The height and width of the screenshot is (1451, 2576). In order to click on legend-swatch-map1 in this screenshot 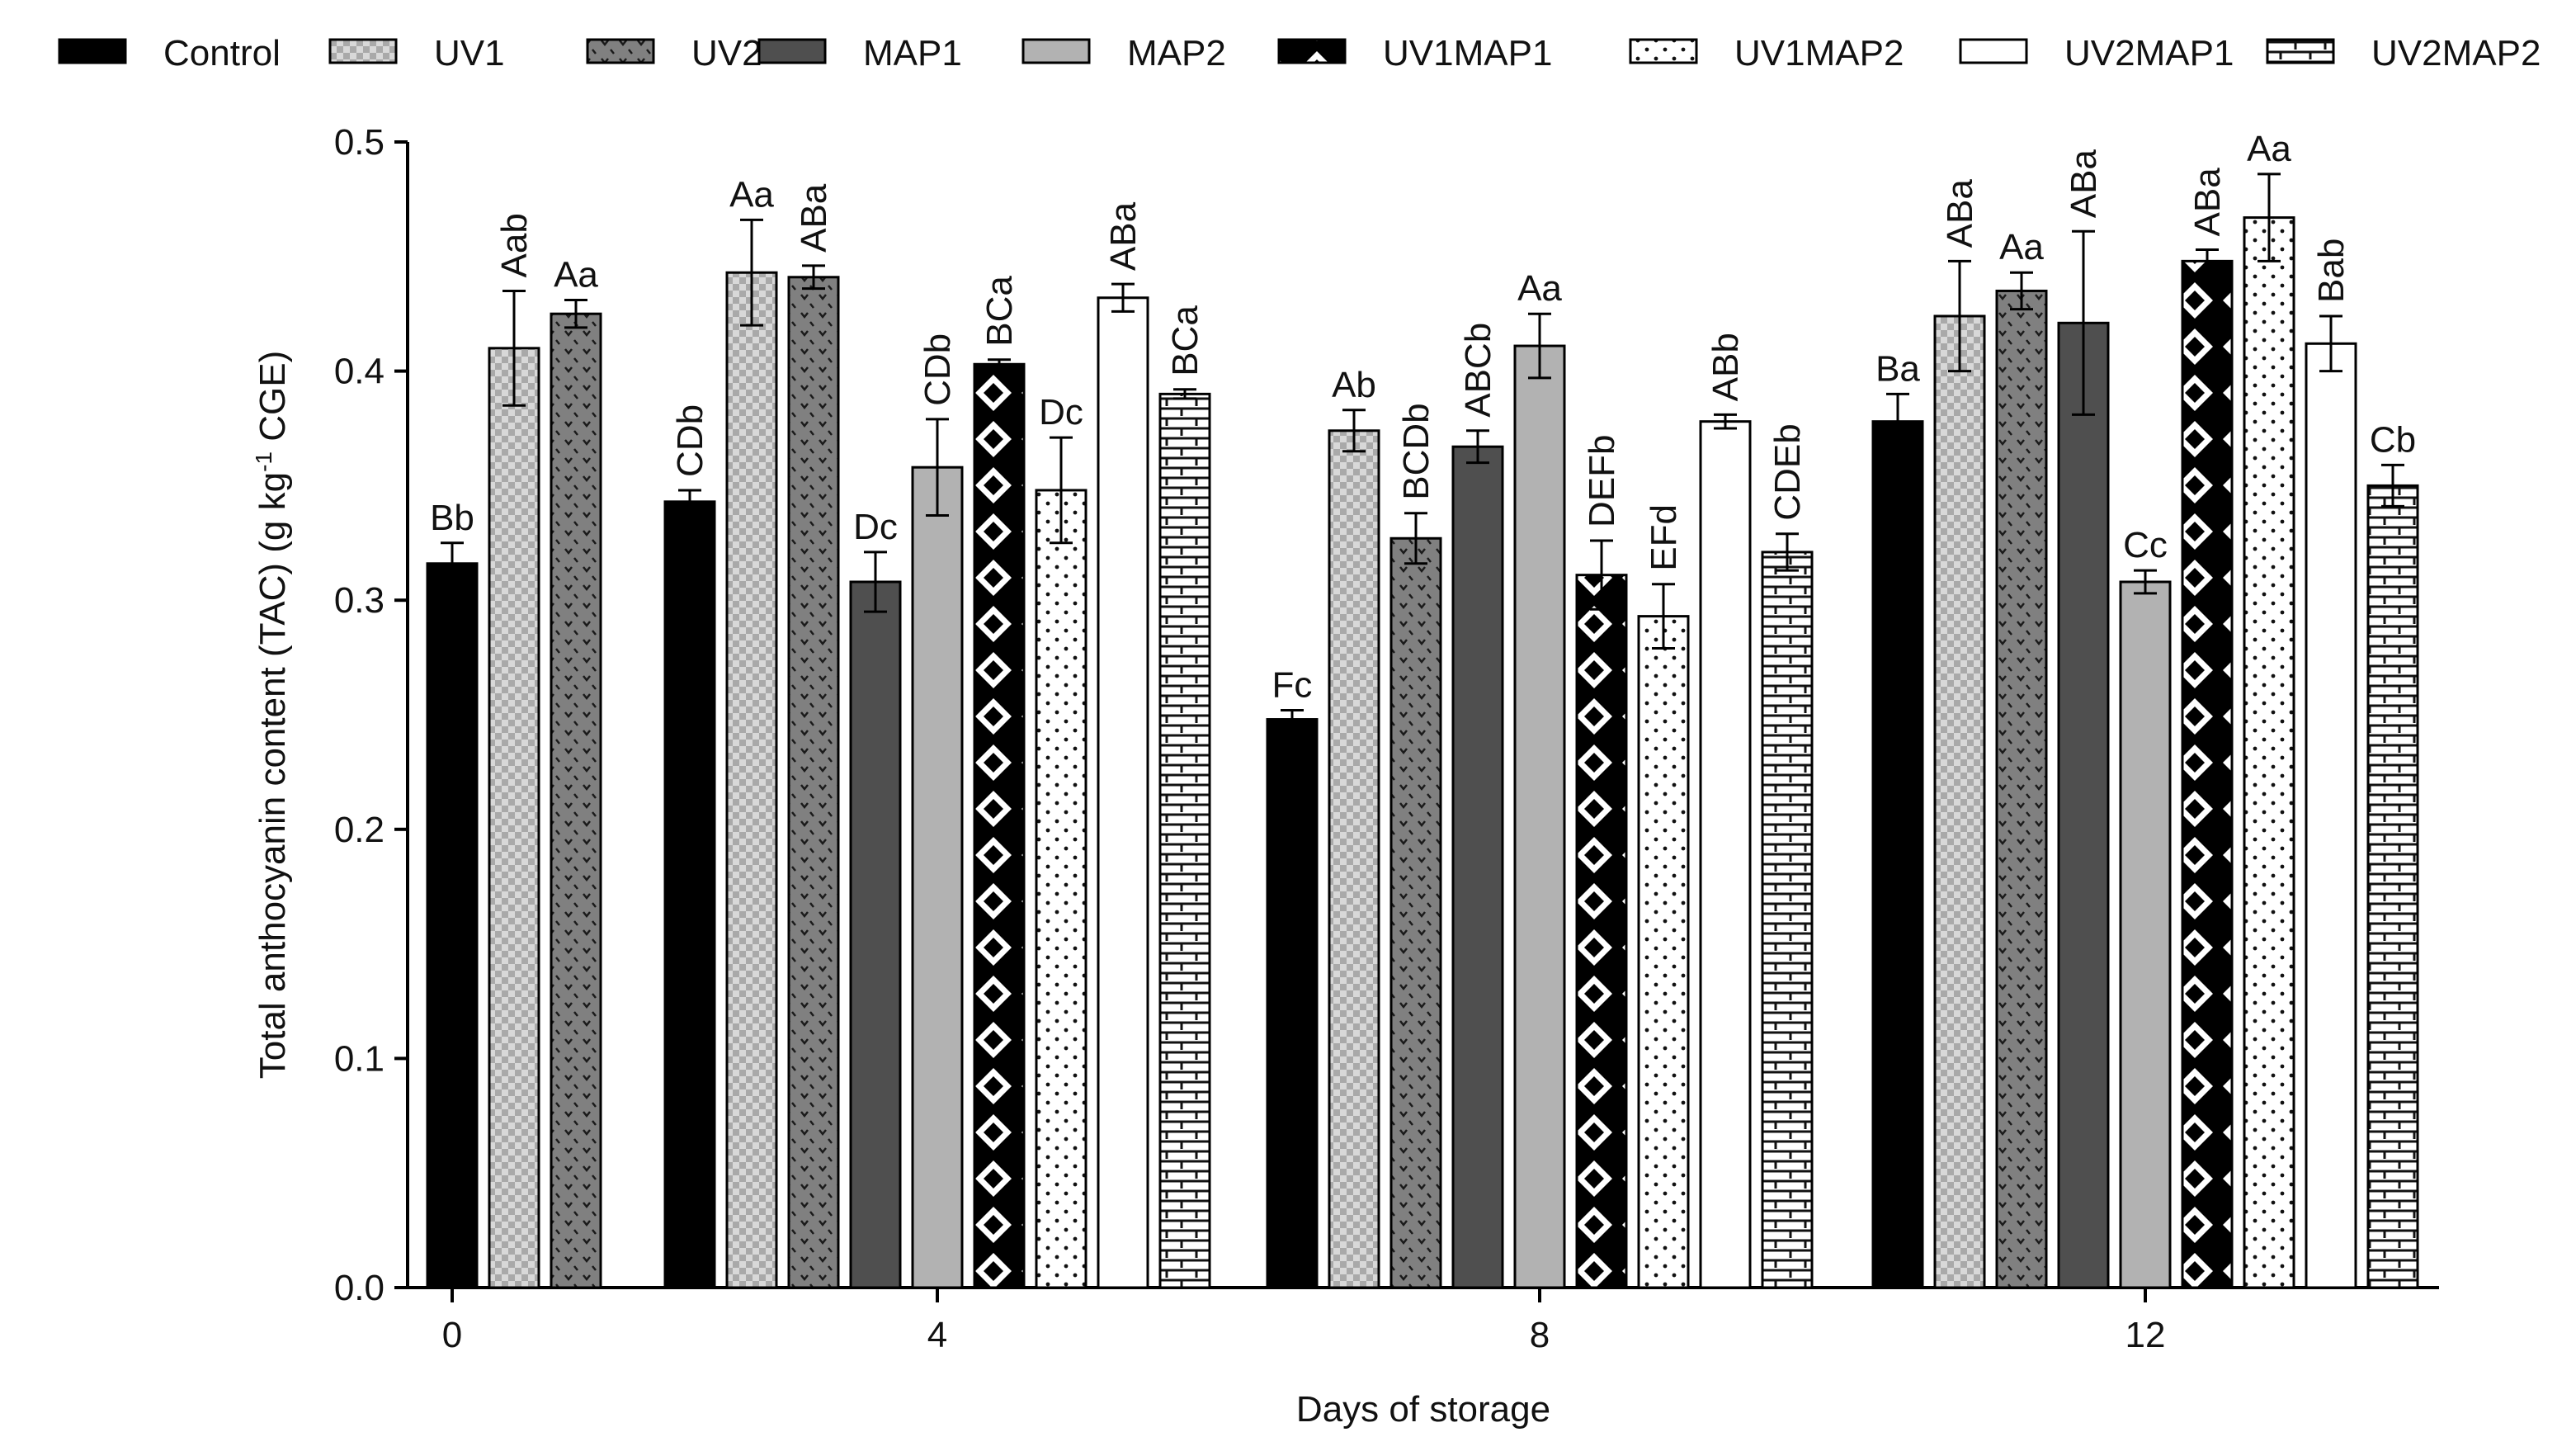, I will do `click(792, 51)`.